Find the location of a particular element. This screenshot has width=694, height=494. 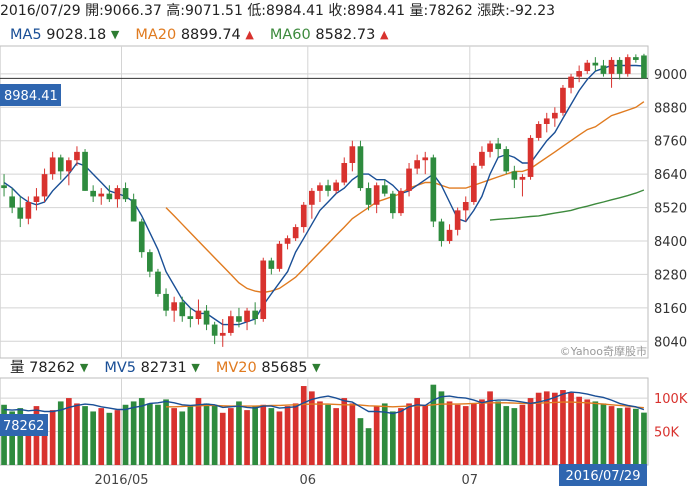

mv5-line is located at coordinates (324, 403).